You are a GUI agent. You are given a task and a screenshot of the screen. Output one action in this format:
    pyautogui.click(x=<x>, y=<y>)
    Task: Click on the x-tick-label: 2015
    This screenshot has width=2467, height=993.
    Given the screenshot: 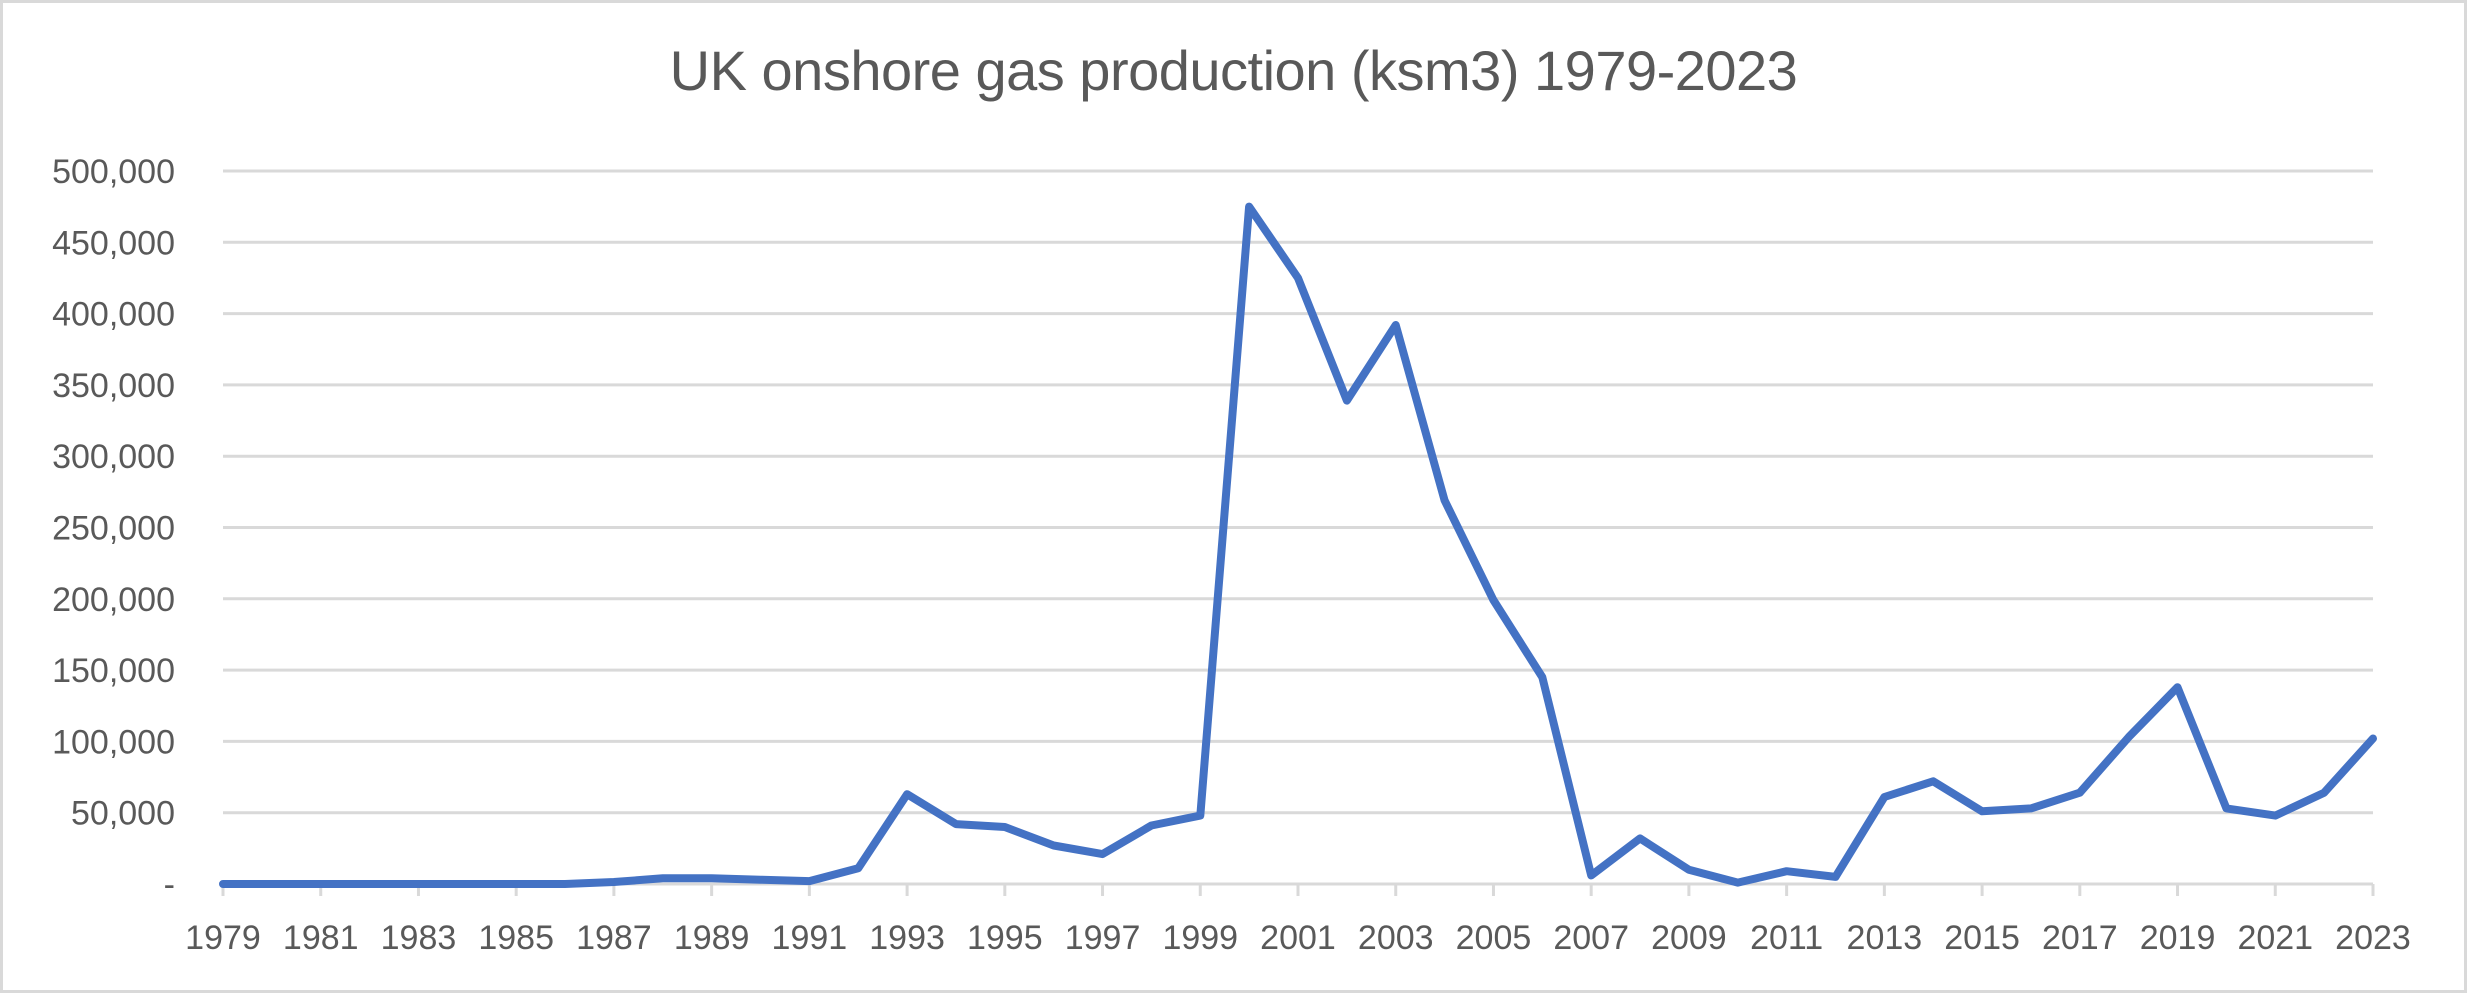 What is the action you would take?
    pyautogui.click(x=1982, y=938)
    